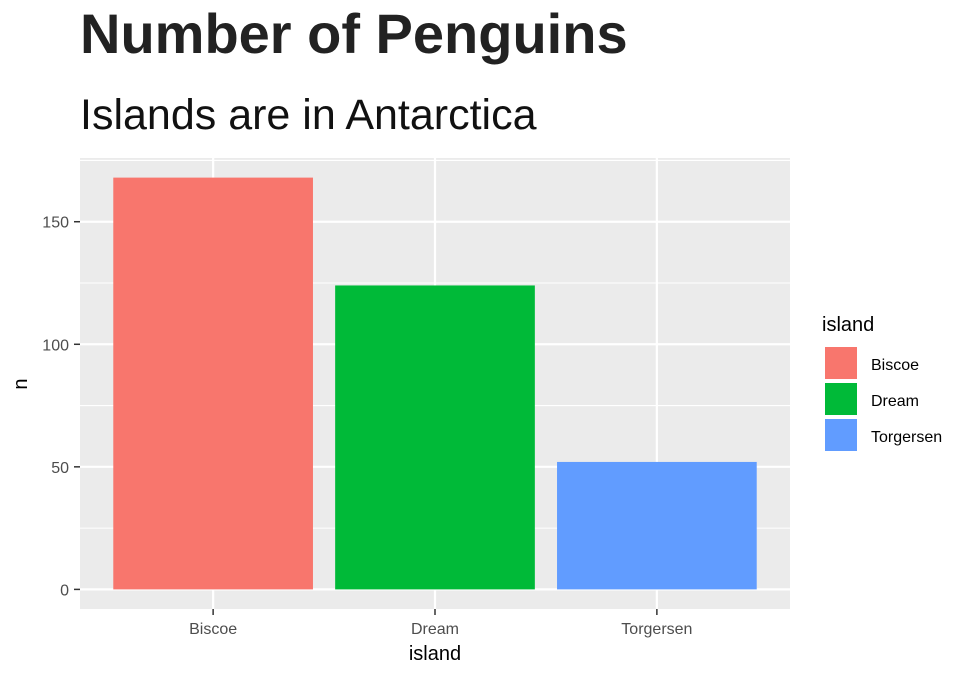 The width and height of the screenshot is (975, 675). What do you see at coordinates (213, 629) in the screenshot?
I see `x-tick-label: Biscoe` at bounding box center [213, 629].